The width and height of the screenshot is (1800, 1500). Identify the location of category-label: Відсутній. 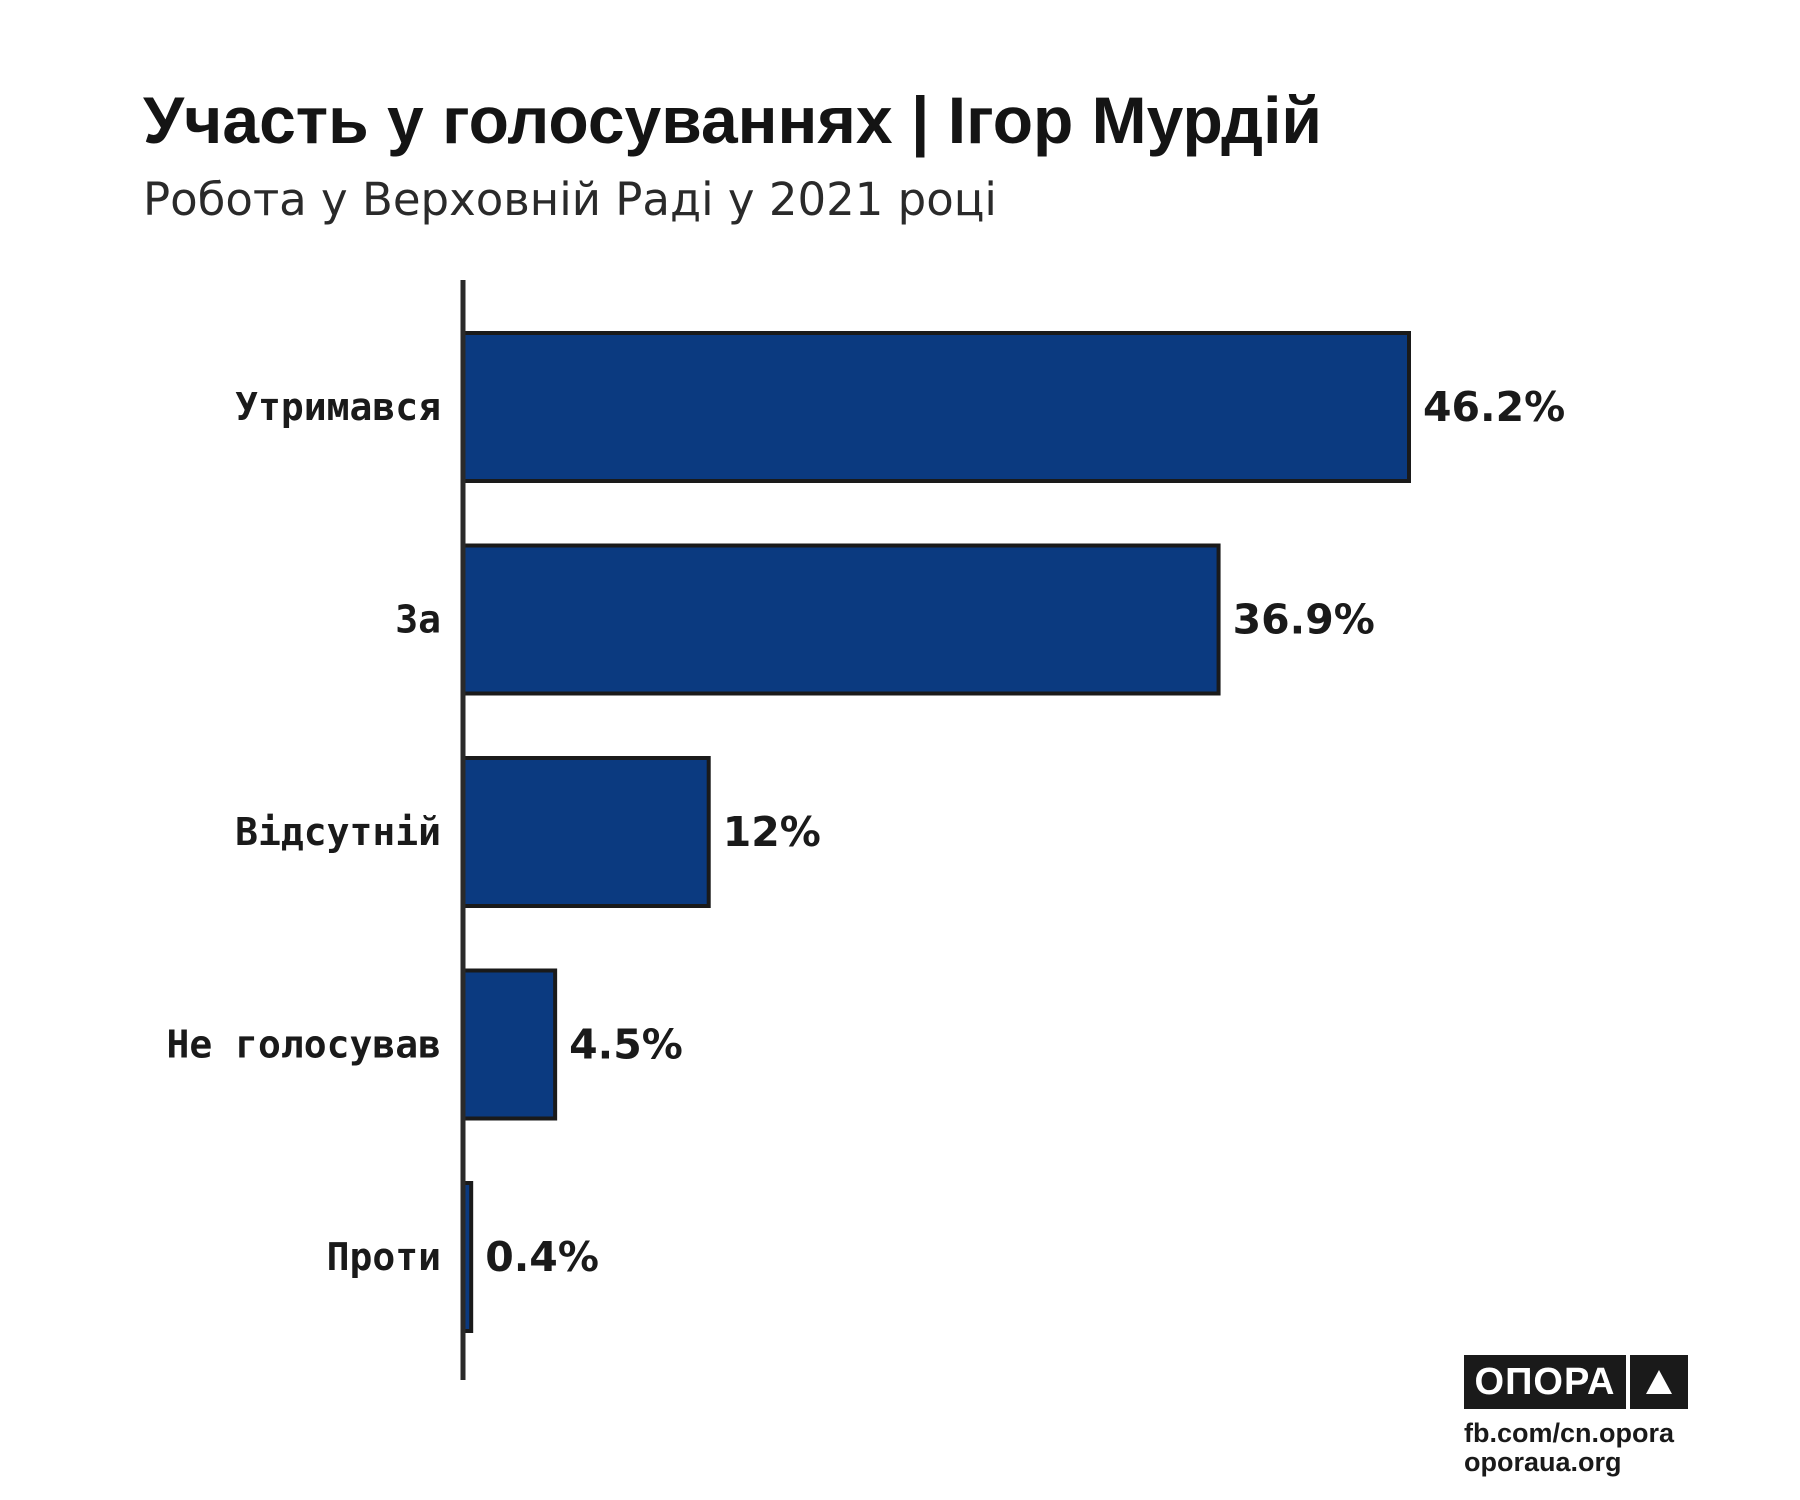
(338, 832).